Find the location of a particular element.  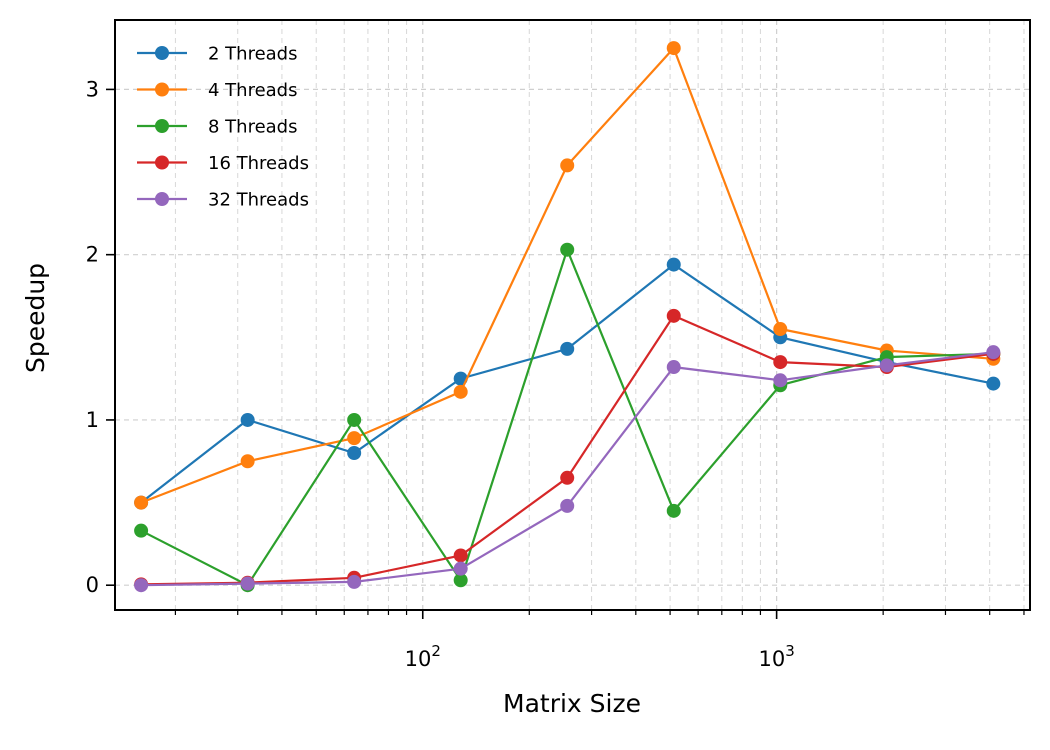

x-tick-label: 10³ is located at coordinates (776, 656).